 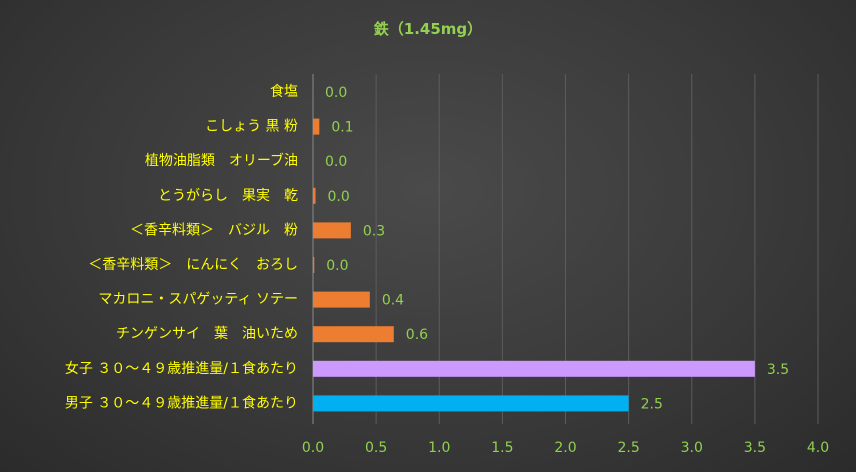 I want to click on x-tick-label: 1.0, so click(x=439, y=448).